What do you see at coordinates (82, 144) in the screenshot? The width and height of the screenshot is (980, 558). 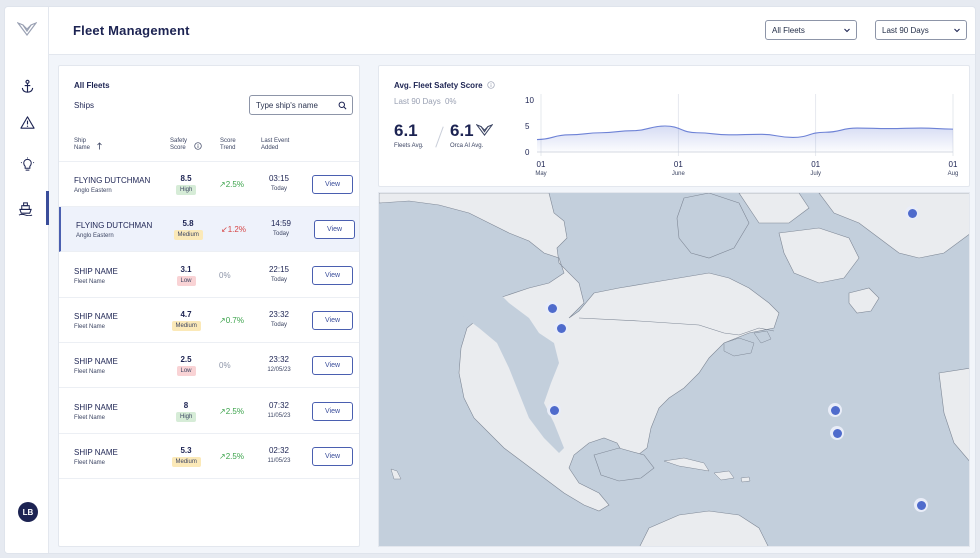 I see `column-header-name: Ship Name` at bounding box center [82, 144].